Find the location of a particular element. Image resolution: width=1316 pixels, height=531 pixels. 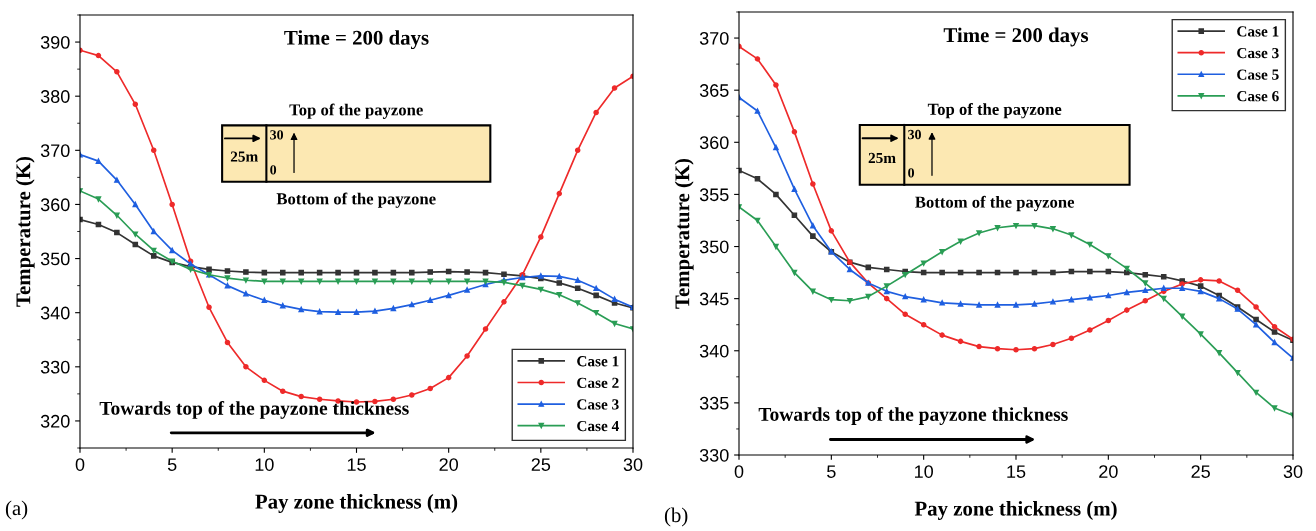

y-tick-label: 380 is located at coordinates (55, 96).